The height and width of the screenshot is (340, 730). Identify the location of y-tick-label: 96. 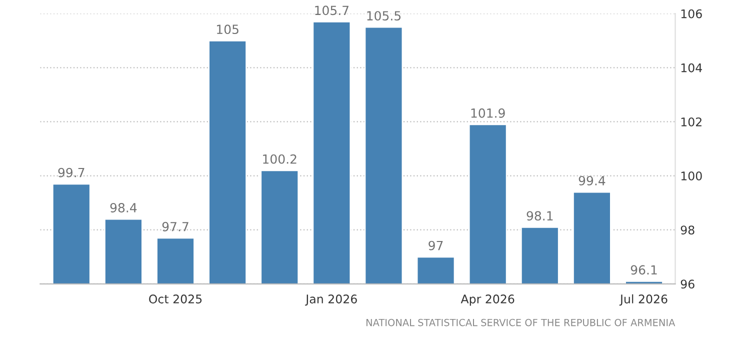
(687, 284).